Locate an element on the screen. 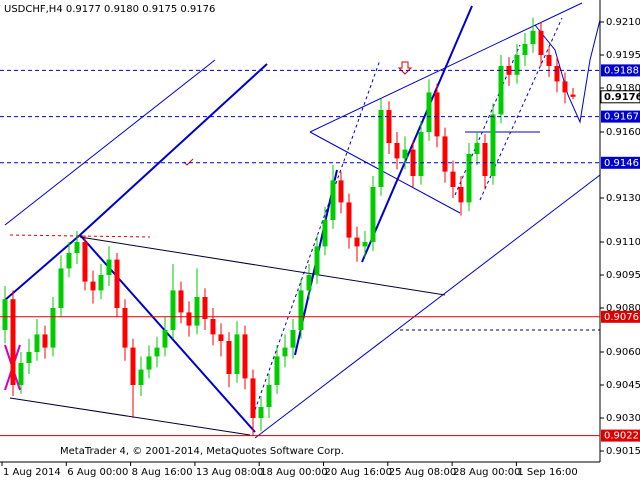 The image size is (640, 480). level-label: 0.9146 is located at coordinates (621, 163).